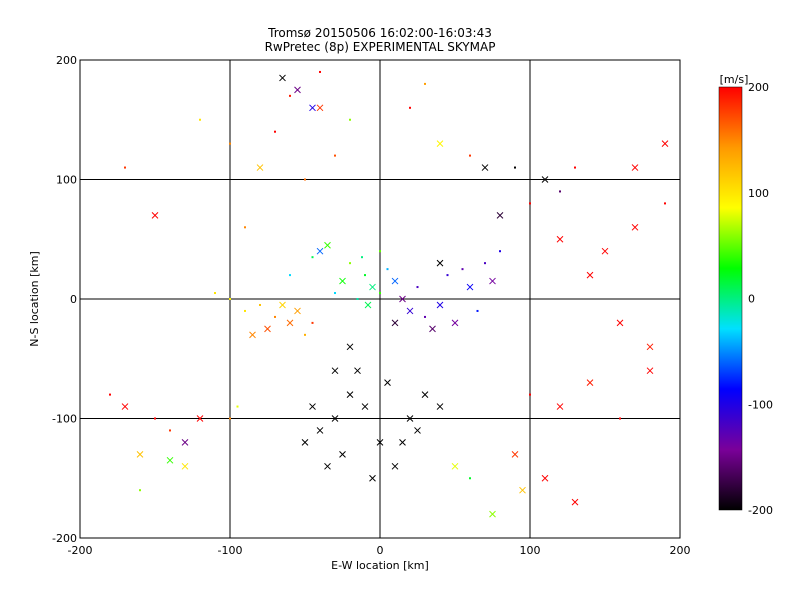  Describe the element at coordinates (380, 47) in the screenshot. I see `chart-title-line2: RwPretec (8p) EXPERIMENTAL SKYMAP` at that location.